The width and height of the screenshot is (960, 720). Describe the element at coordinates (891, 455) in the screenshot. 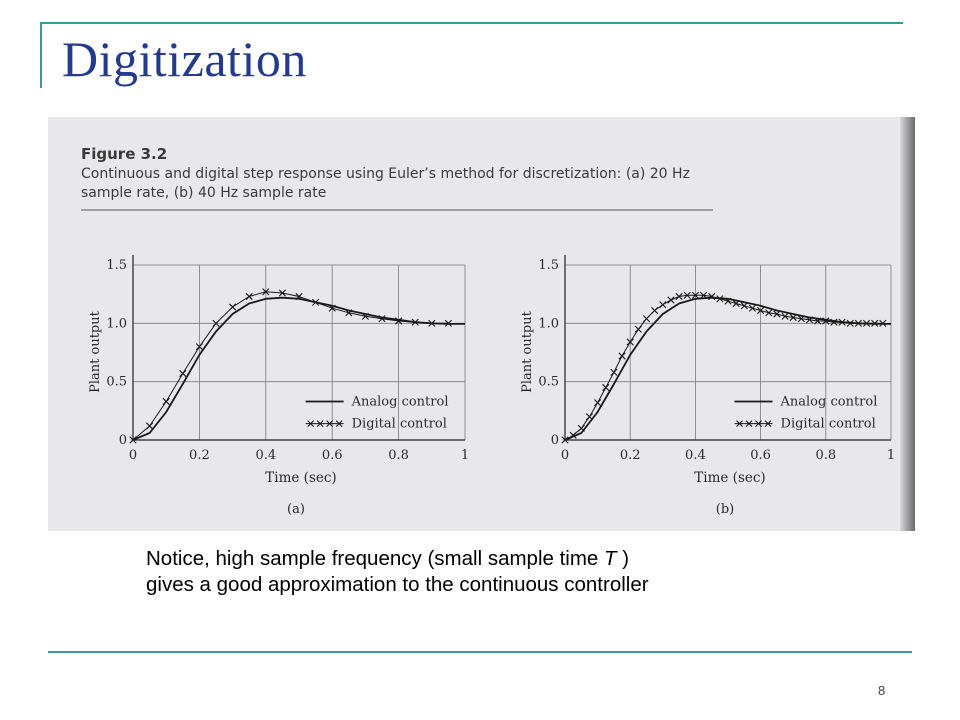

I see `panel-b-x-tick-label-5: 1` at that location.